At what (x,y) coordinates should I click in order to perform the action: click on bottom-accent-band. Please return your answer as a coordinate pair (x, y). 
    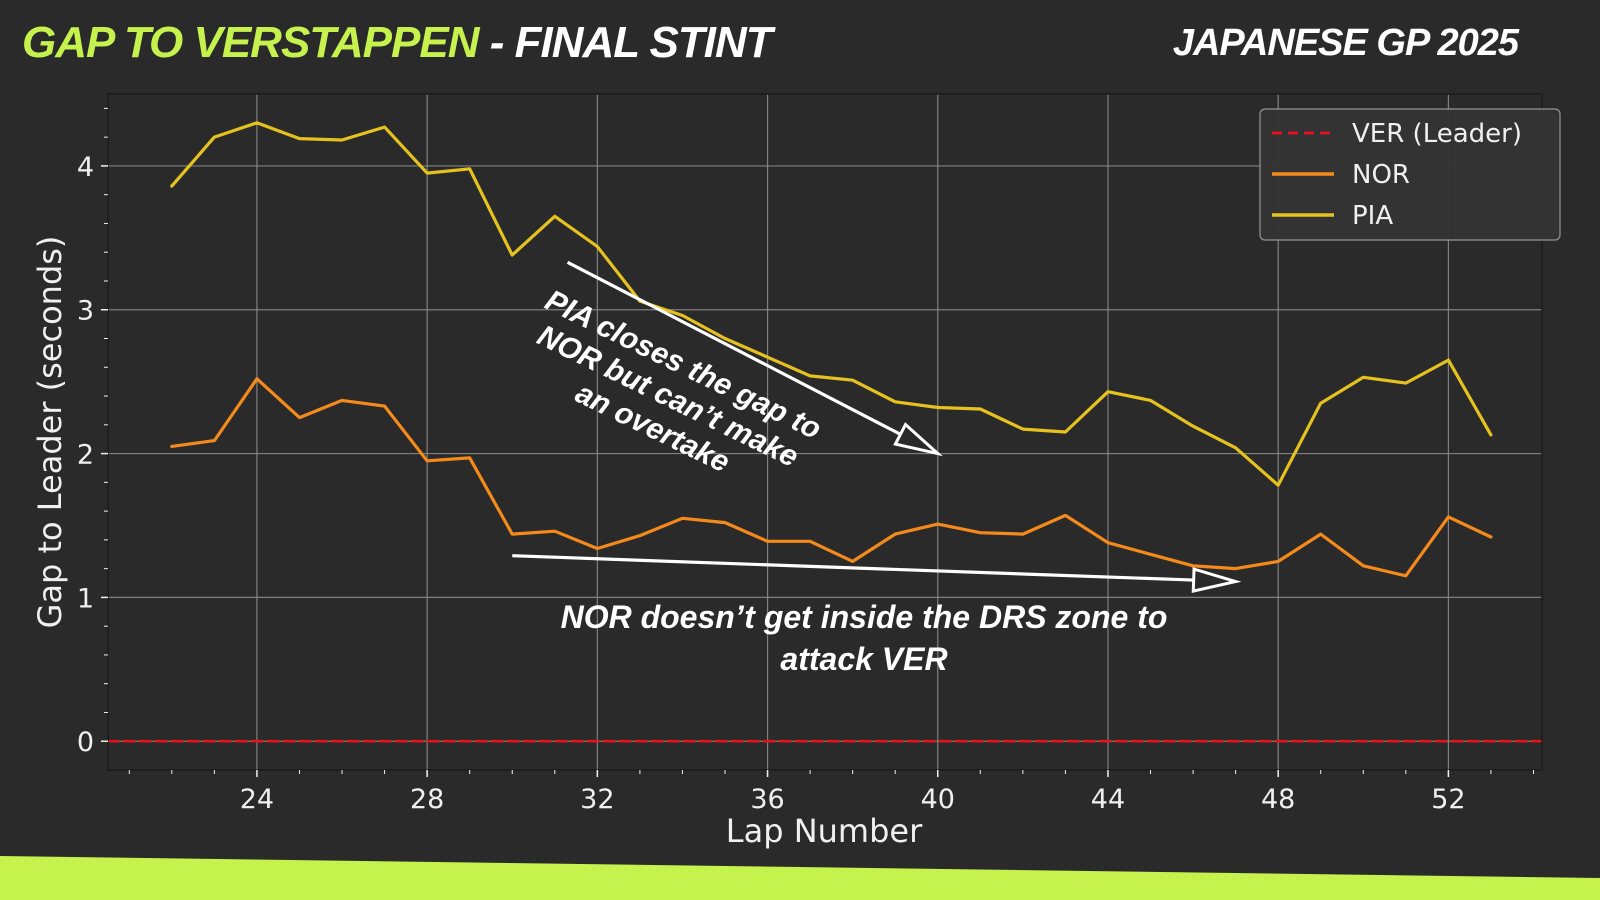
    Looking at the image, I should click on (800, 878).